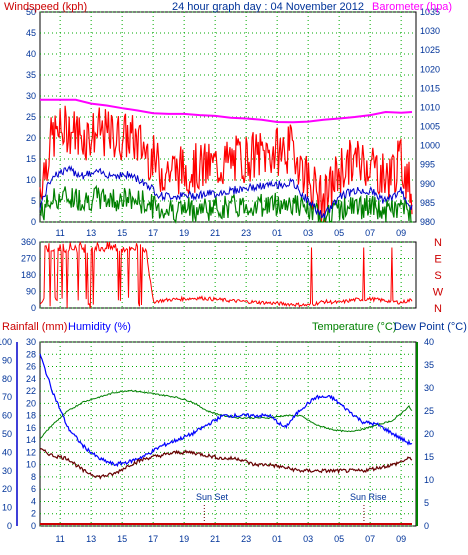 The image size is (468, 555). I want to click on wind-y-tick: 5, so click(33, 201).